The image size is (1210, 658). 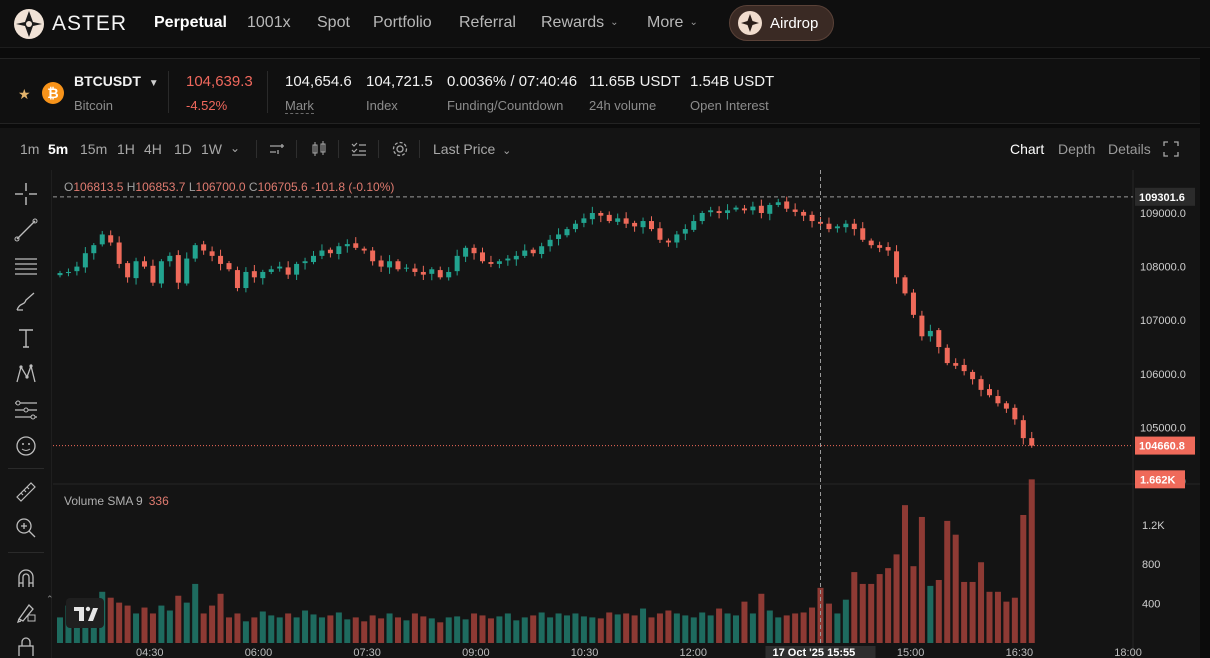 I want to click on airdrop-button: Airdrop, so click(x=781, y=23).